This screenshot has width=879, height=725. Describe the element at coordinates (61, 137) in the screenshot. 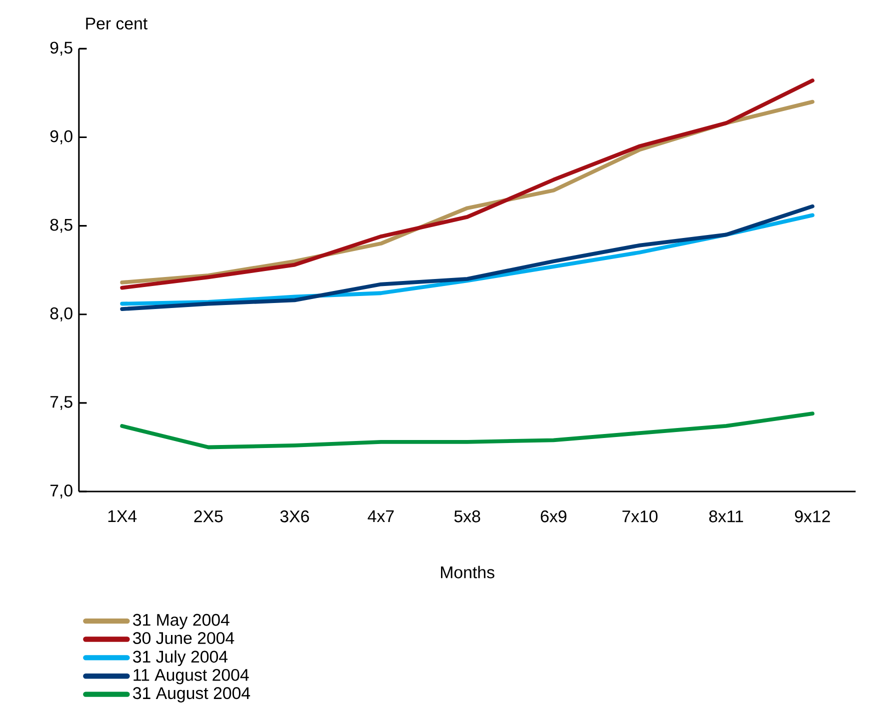

I see `y-tick-label: 9,0` at that location.